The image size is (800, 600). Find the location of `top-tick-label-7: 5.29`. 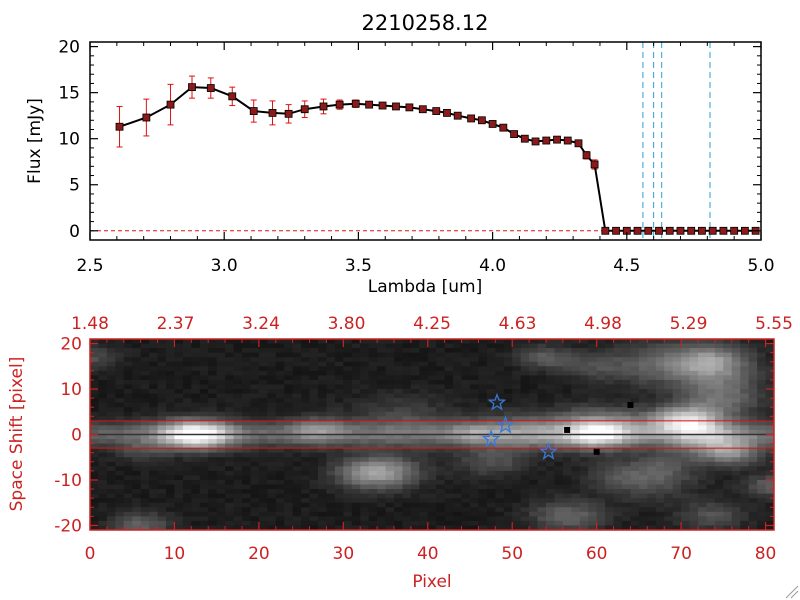

top-tick-label-7: 5.29 is located at coordinates (689, 324).